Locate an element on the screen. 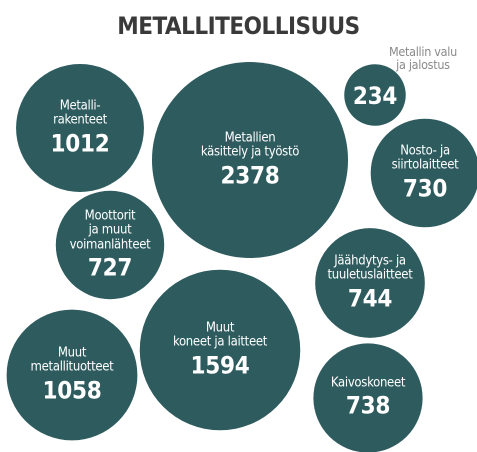 The height and width of the screenshot is (452, 477). value-label: 744 is located at coordinates (370, 298).